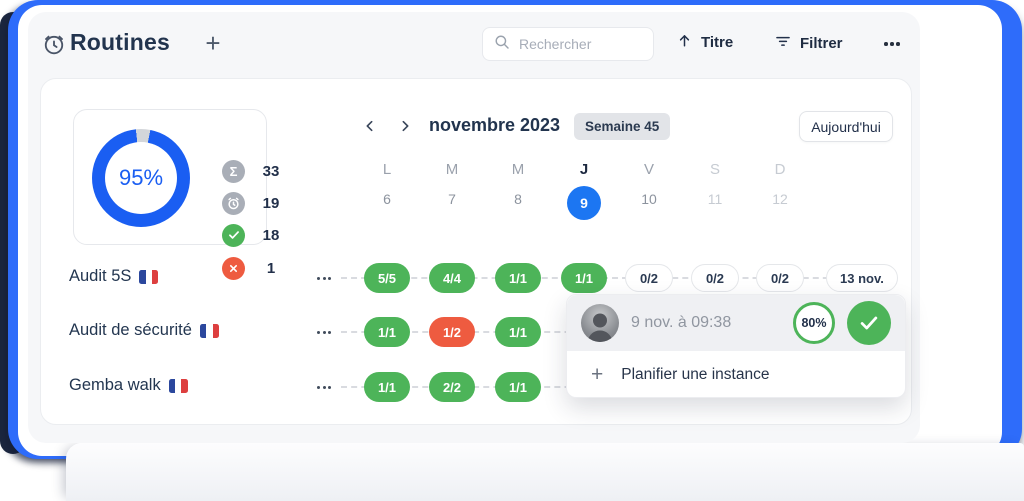  What do you see at coordinates (405, 127) in the screenshot?
I see `next-week-button` at bounding box center [405, 127].